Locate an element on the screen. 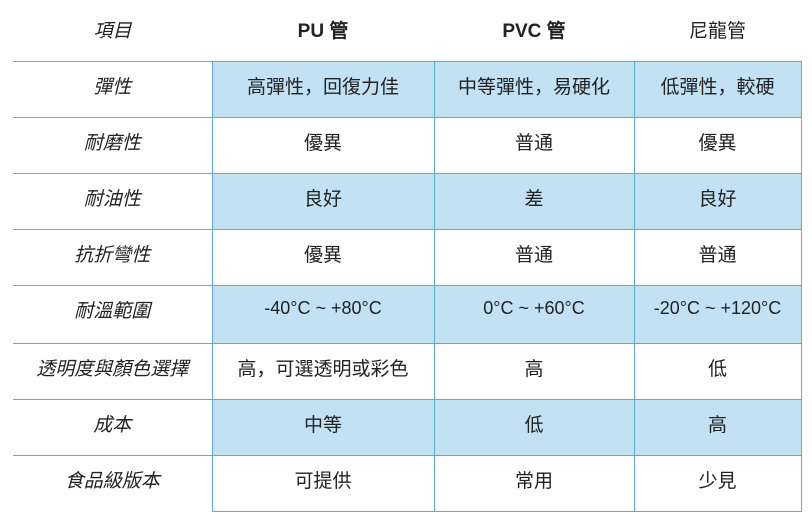 The width and height of the screenshot is (812, 512). cell-nylon: 低 is located at coordinates (717, 371).